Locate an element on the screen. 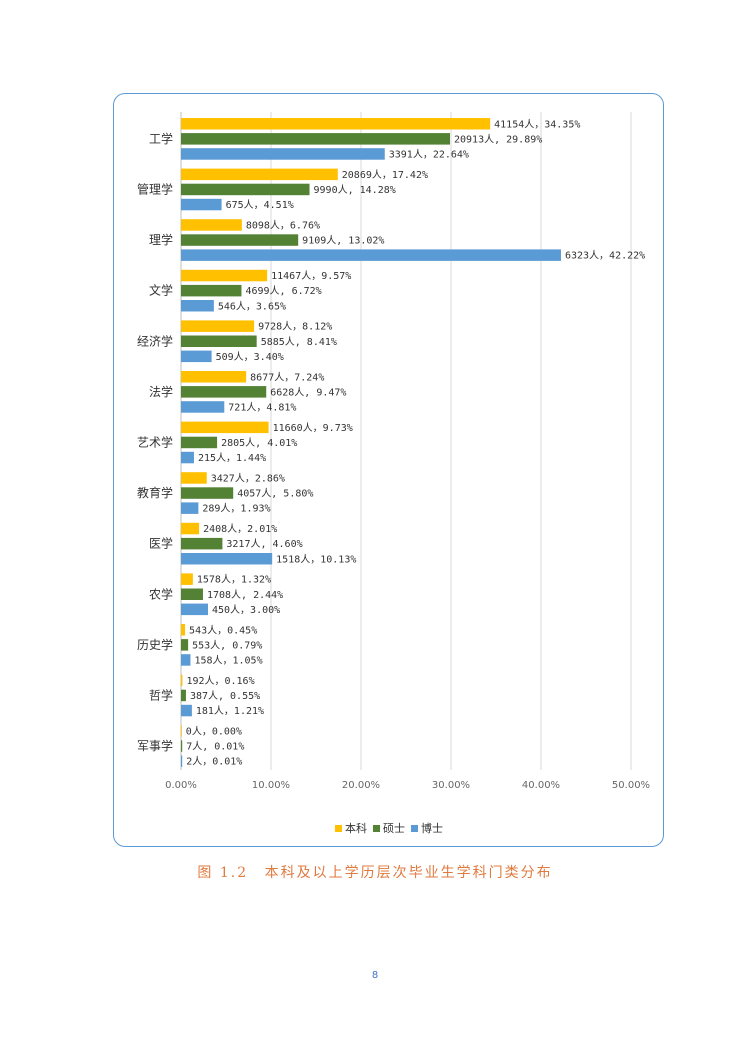 The width and height of the screenshot is (750, 1060). legend-label: 硕士 is located at coordinates (394, 828).